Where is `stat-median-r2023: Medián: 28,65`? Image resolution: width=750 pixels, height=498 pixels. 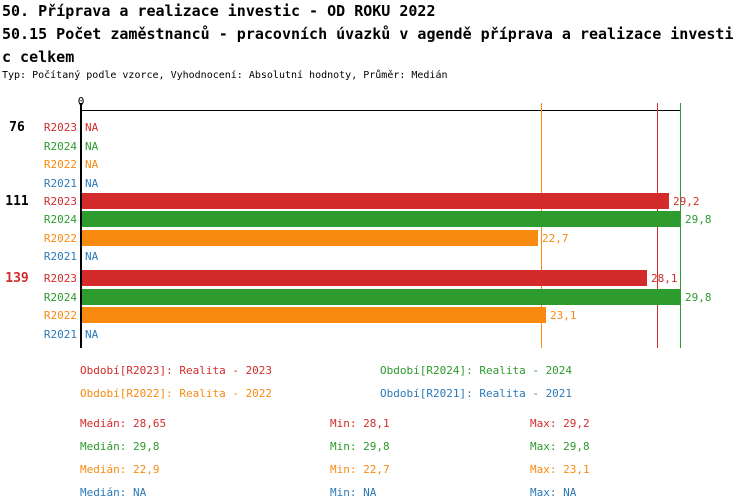
stat-median-r2023: Medián: 28,65 is located at coordinates (123, 423).